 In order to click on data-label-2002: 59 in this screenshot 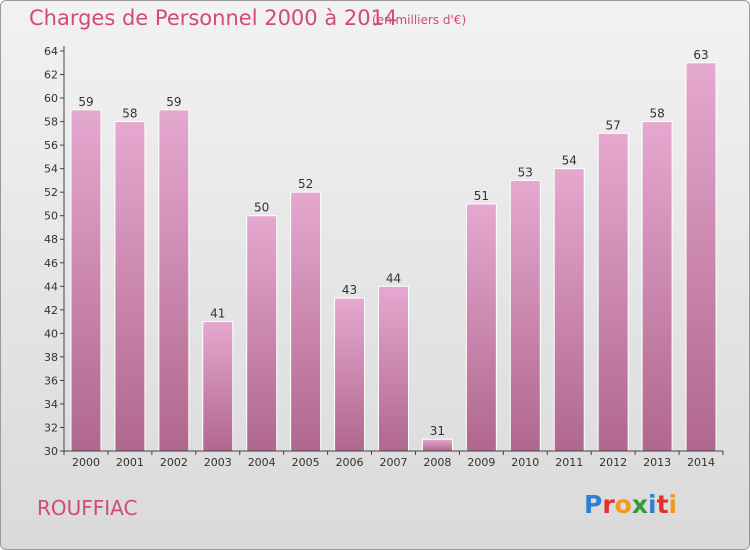, I will do `click(173, 102)`.